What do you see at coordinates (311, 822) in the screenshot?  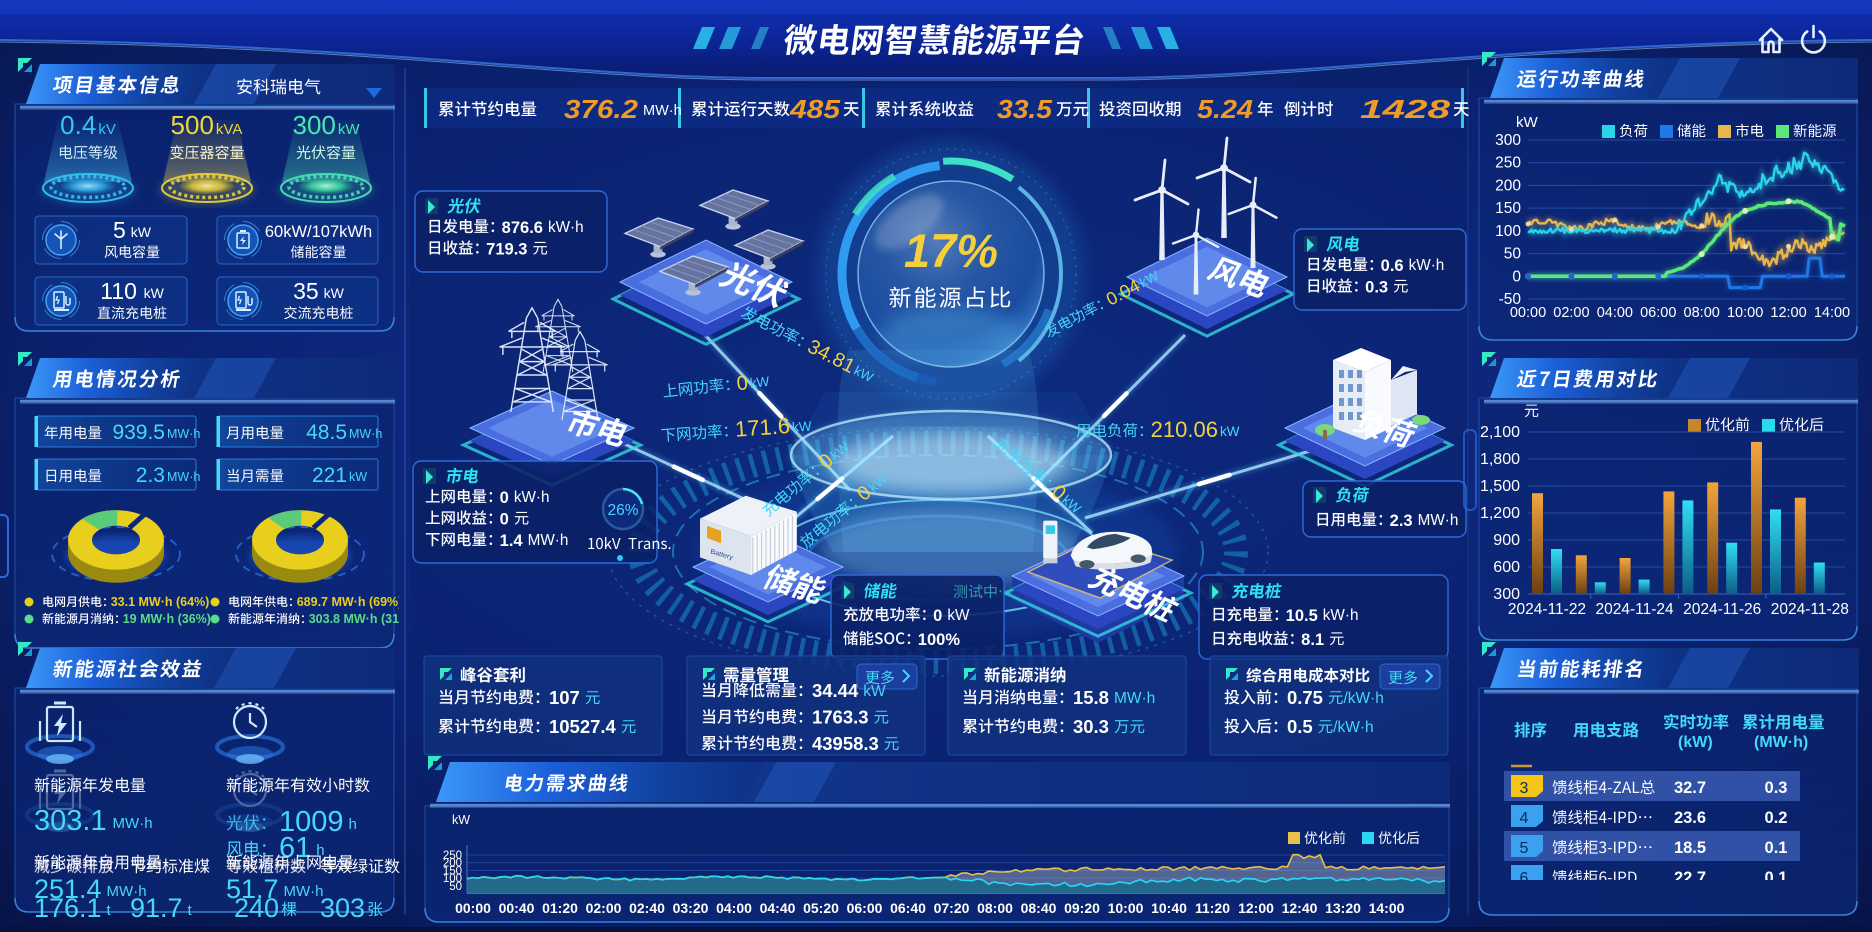 I see `svg-text: 1009` at bounding box center [311, 822].